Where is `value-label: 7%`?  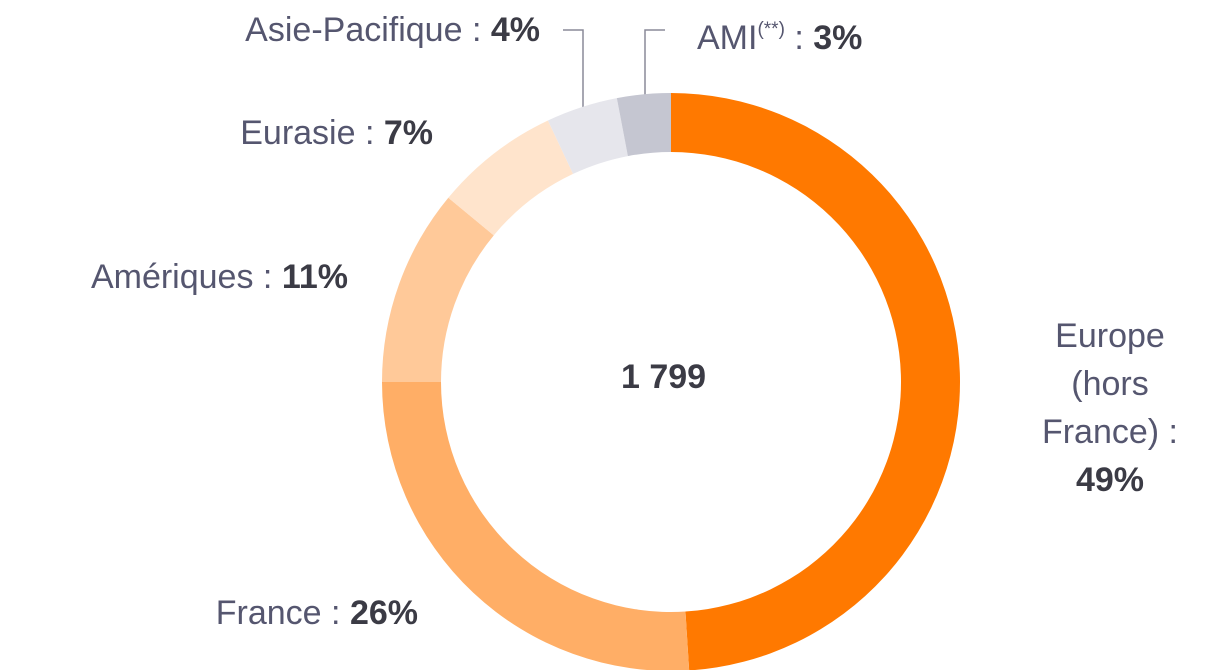 value-label: 7% is located at coordinates (408, 133).